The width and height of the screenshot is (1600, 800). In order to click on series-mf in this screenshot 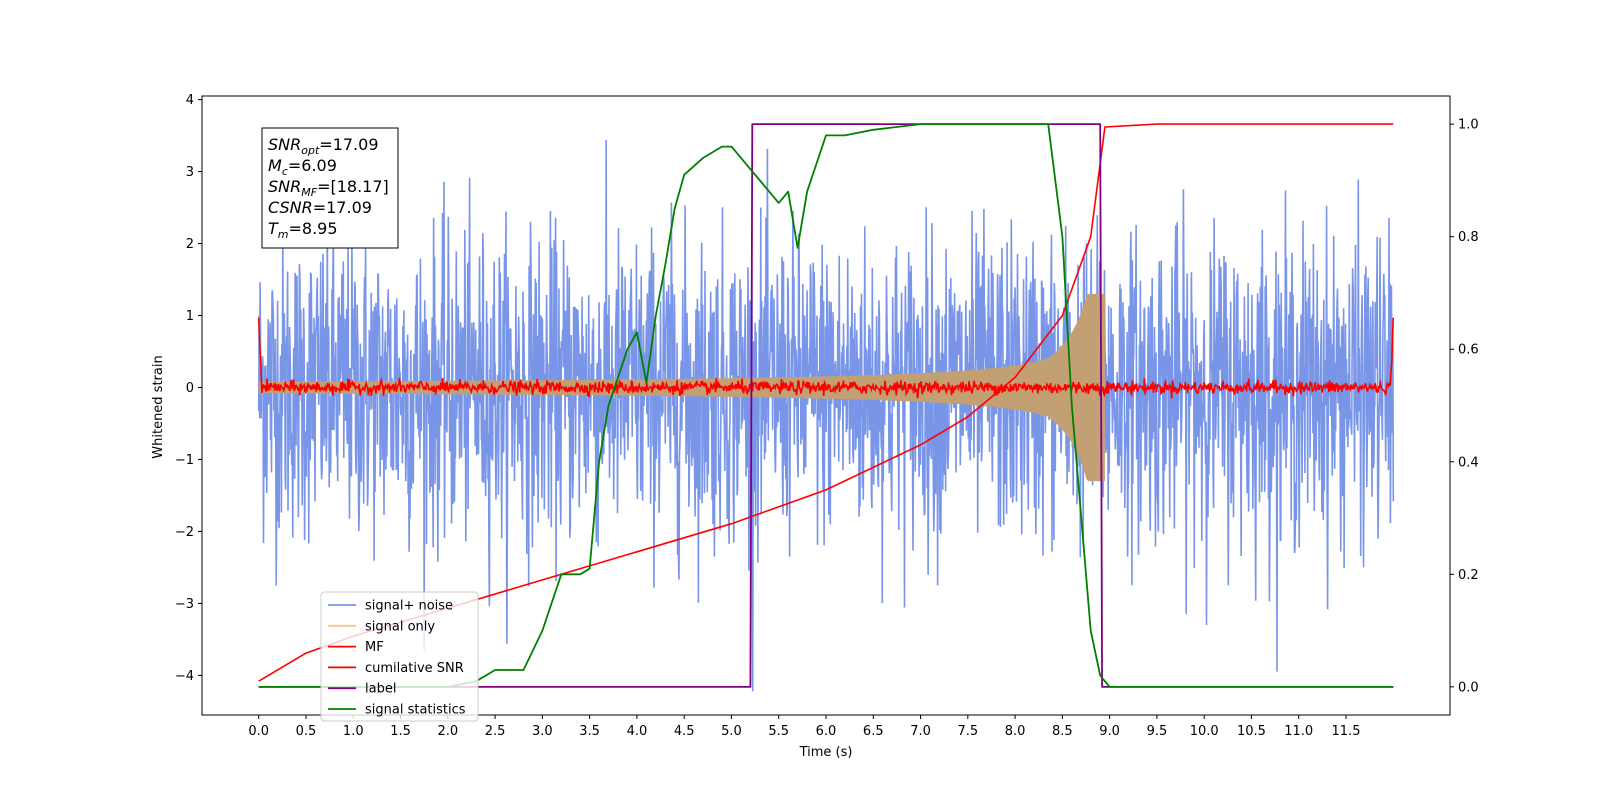, I will do `click(826, 358)`.